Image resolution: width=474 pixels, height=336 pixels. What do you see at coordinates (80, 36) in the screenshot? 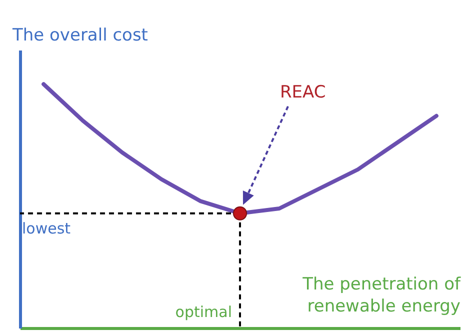
I see `y-axis-title: The overall cost` at bounding box center [80, 36].